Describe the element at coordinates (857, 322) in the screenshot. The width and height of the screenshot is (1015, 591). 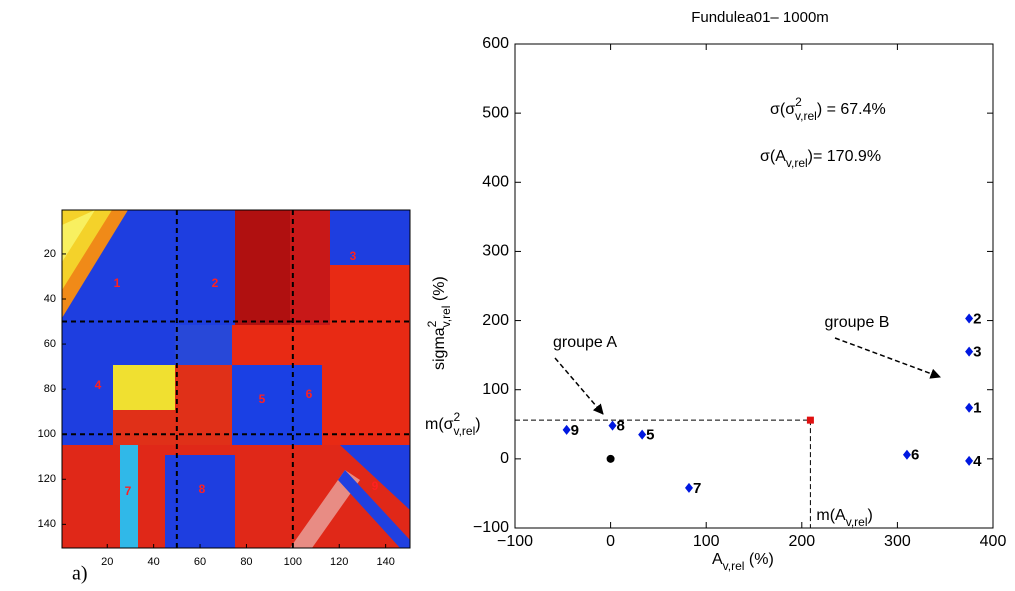
I see `annotation: groupe B` at that location.